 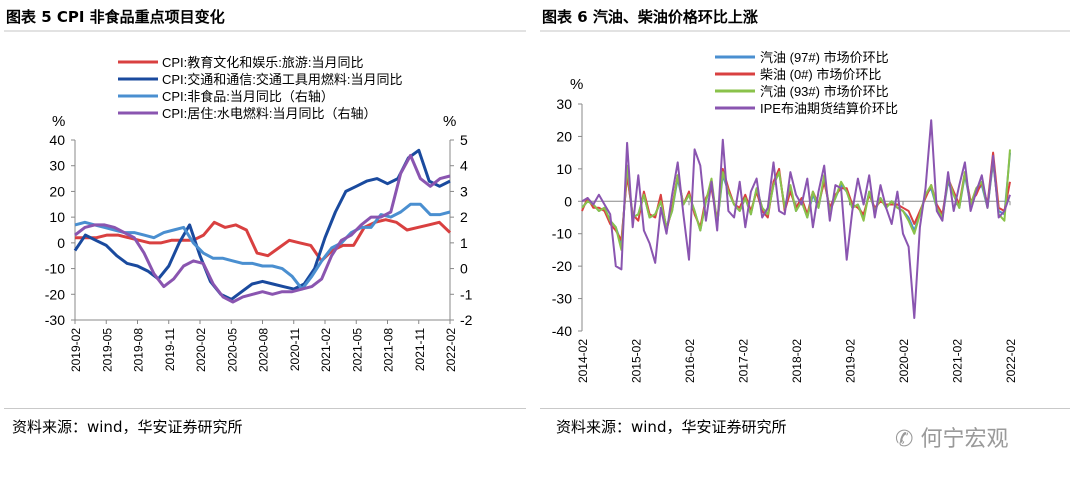 I want to click on watermark: ✆ 何宁宏观, so click(x=951, y=437).